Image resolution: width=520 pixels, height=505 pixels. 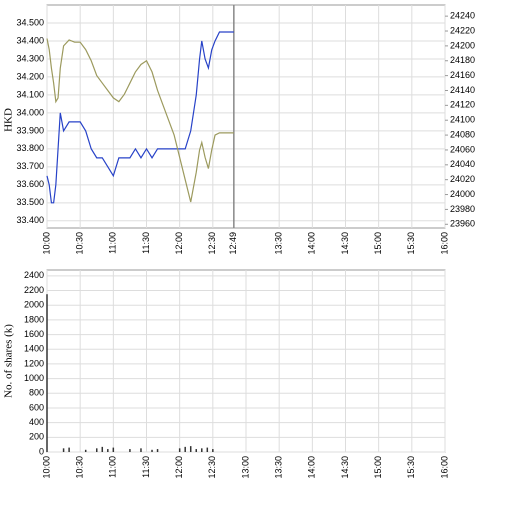 What do you see at coordinates (34, 319) in the screenshot?
I see `y-tick-label: 1800` at bounding box center [34, 319].